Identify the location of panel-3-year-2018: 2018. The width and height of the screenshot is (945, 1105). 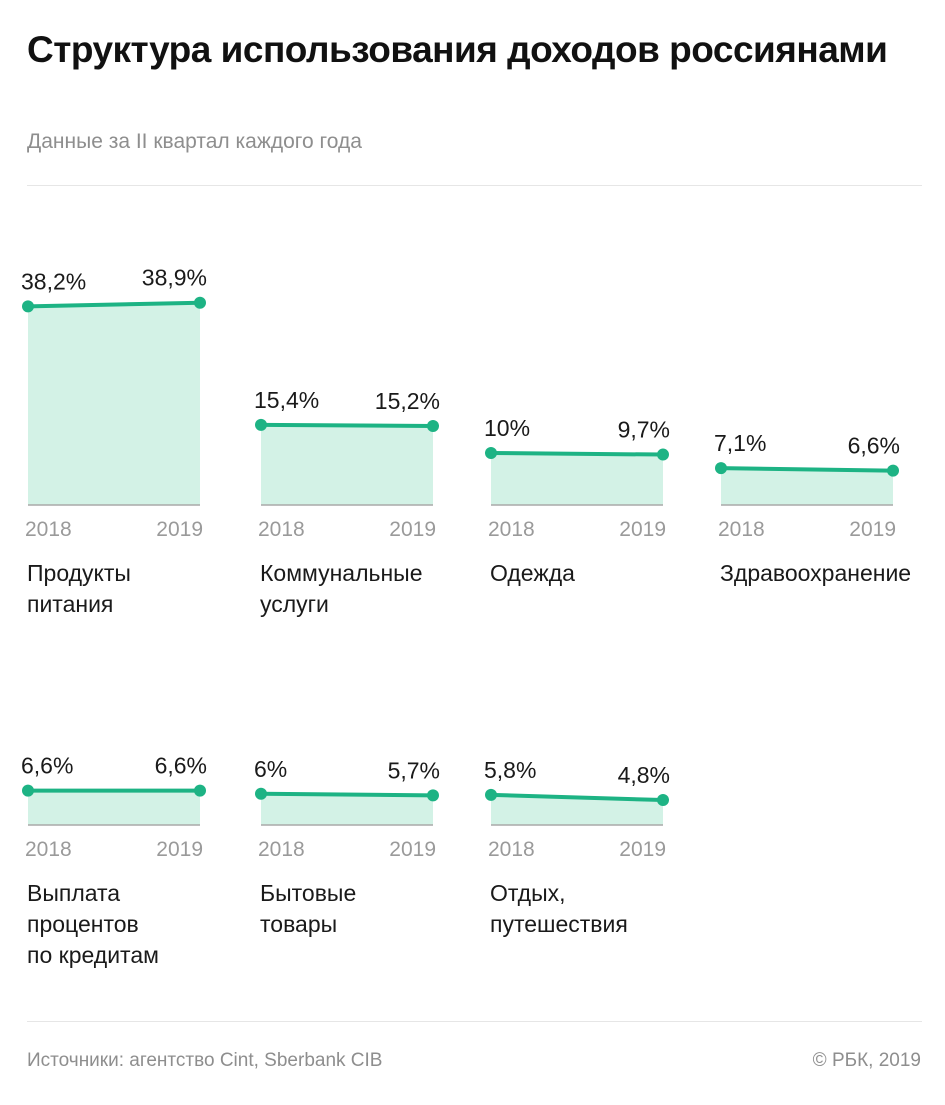
(511, 529).